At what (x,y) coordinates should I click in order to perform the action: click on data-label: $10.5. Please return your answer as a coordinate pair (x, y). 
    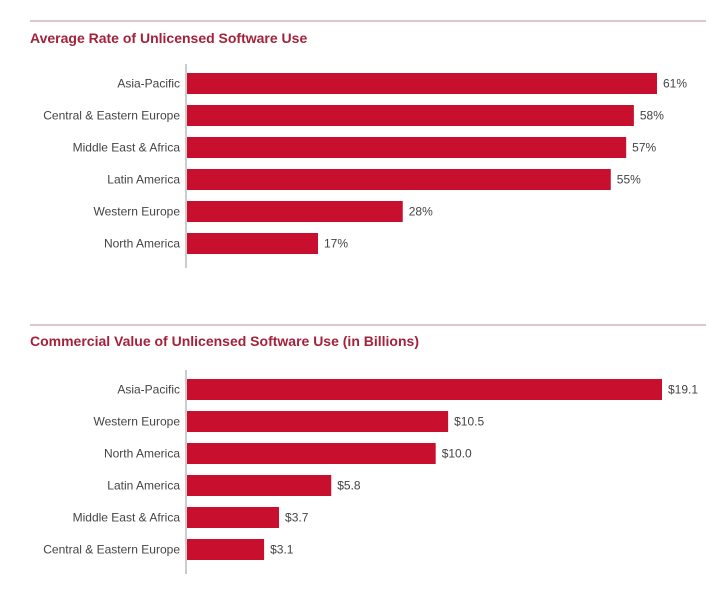
    Looking at the image, I should click on (469, 422).